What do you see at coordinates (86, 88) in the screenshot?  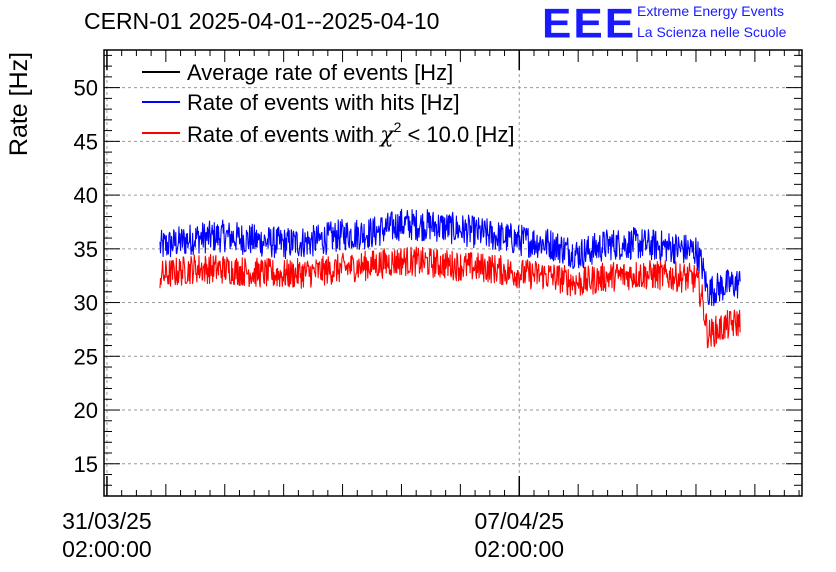 I see `y-tick-label: 50` at bounding box center [86, 88].